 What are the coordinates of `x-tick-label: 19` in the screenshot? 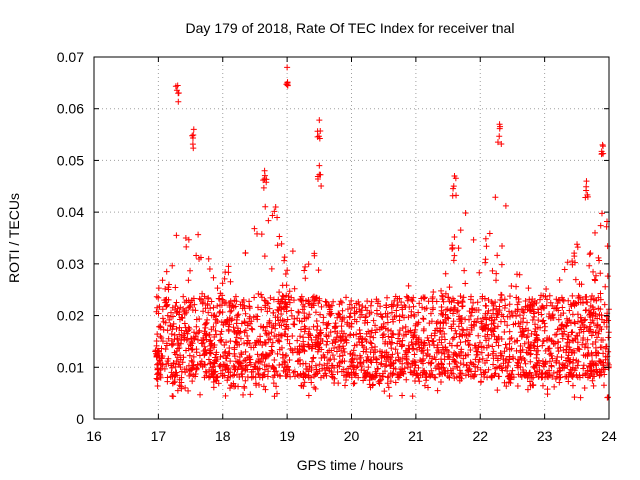 It's located at (287, 436).